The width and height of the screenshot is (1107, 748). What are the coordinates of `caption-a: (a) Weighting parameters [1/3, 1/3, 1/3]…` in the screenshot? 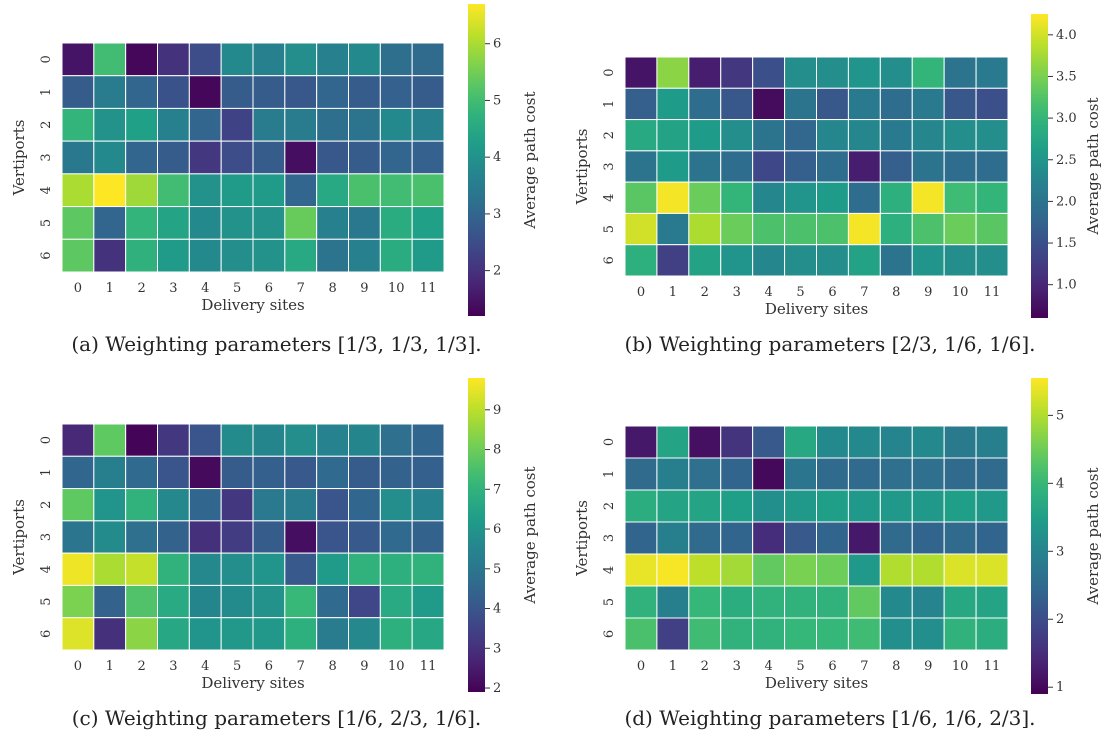 It's located at (276, 344).